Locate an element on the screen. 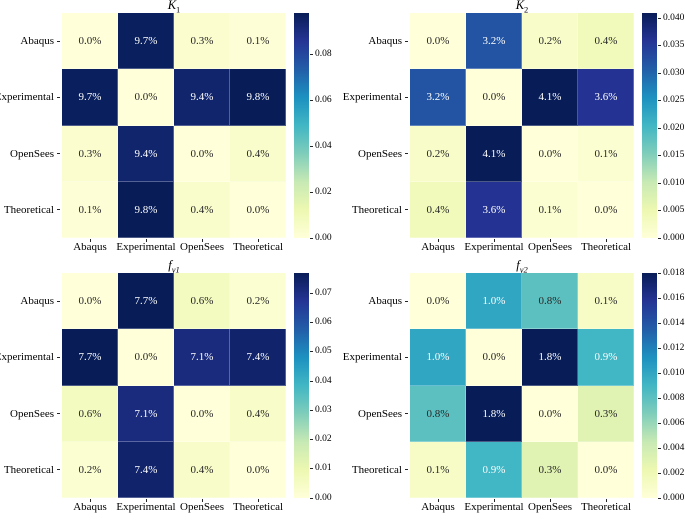  colorbar-tick-label: 0.004 is located at coordinates (674, 447).